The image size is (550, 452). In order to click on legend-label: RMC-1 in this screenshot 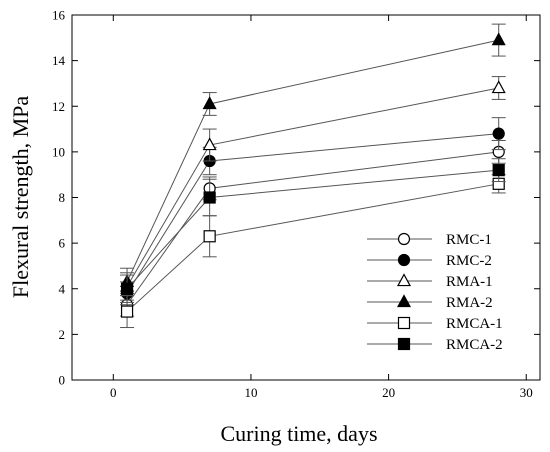, I will do `click(469, 240)`.